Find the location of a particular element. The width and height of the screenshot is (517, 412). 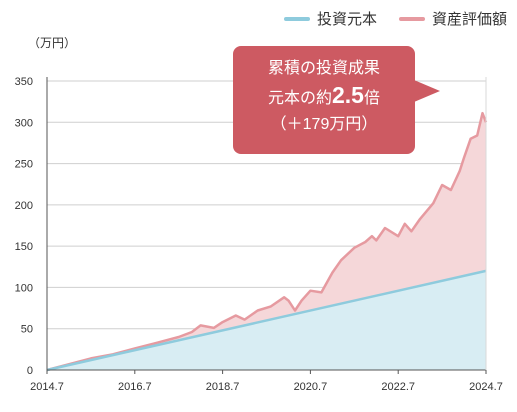

x-tick-label-5: 2024.7 is located at coordinates (486, 387).